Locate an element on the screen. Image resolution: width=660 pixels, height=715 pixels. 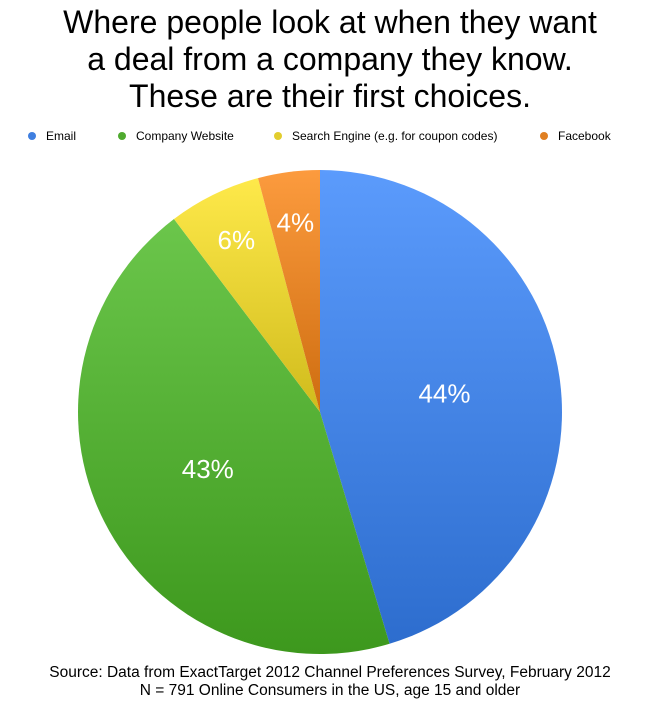
data-label-email: 44% is located at coordinates (444, 394).